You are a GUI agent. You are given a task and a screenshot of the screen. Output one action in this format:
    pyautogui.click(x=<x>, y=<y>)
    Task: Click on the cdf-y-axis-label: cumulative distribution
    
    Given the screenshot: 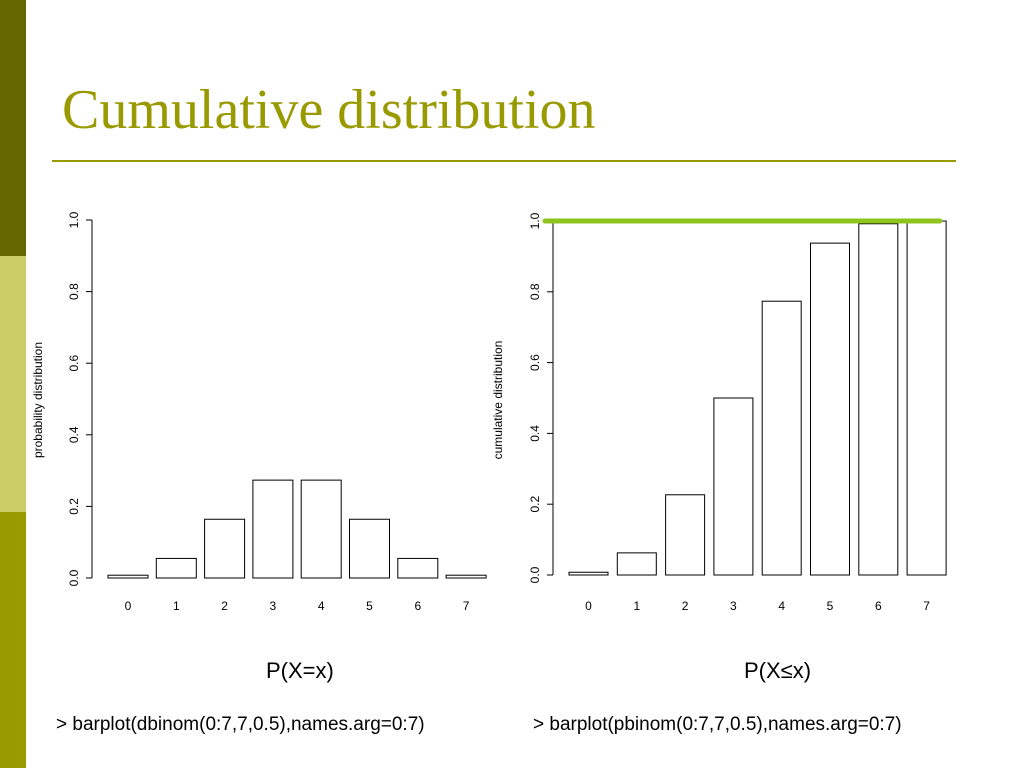 What is the action you would take?
    pyautogui.click(x=498, y=400)
    